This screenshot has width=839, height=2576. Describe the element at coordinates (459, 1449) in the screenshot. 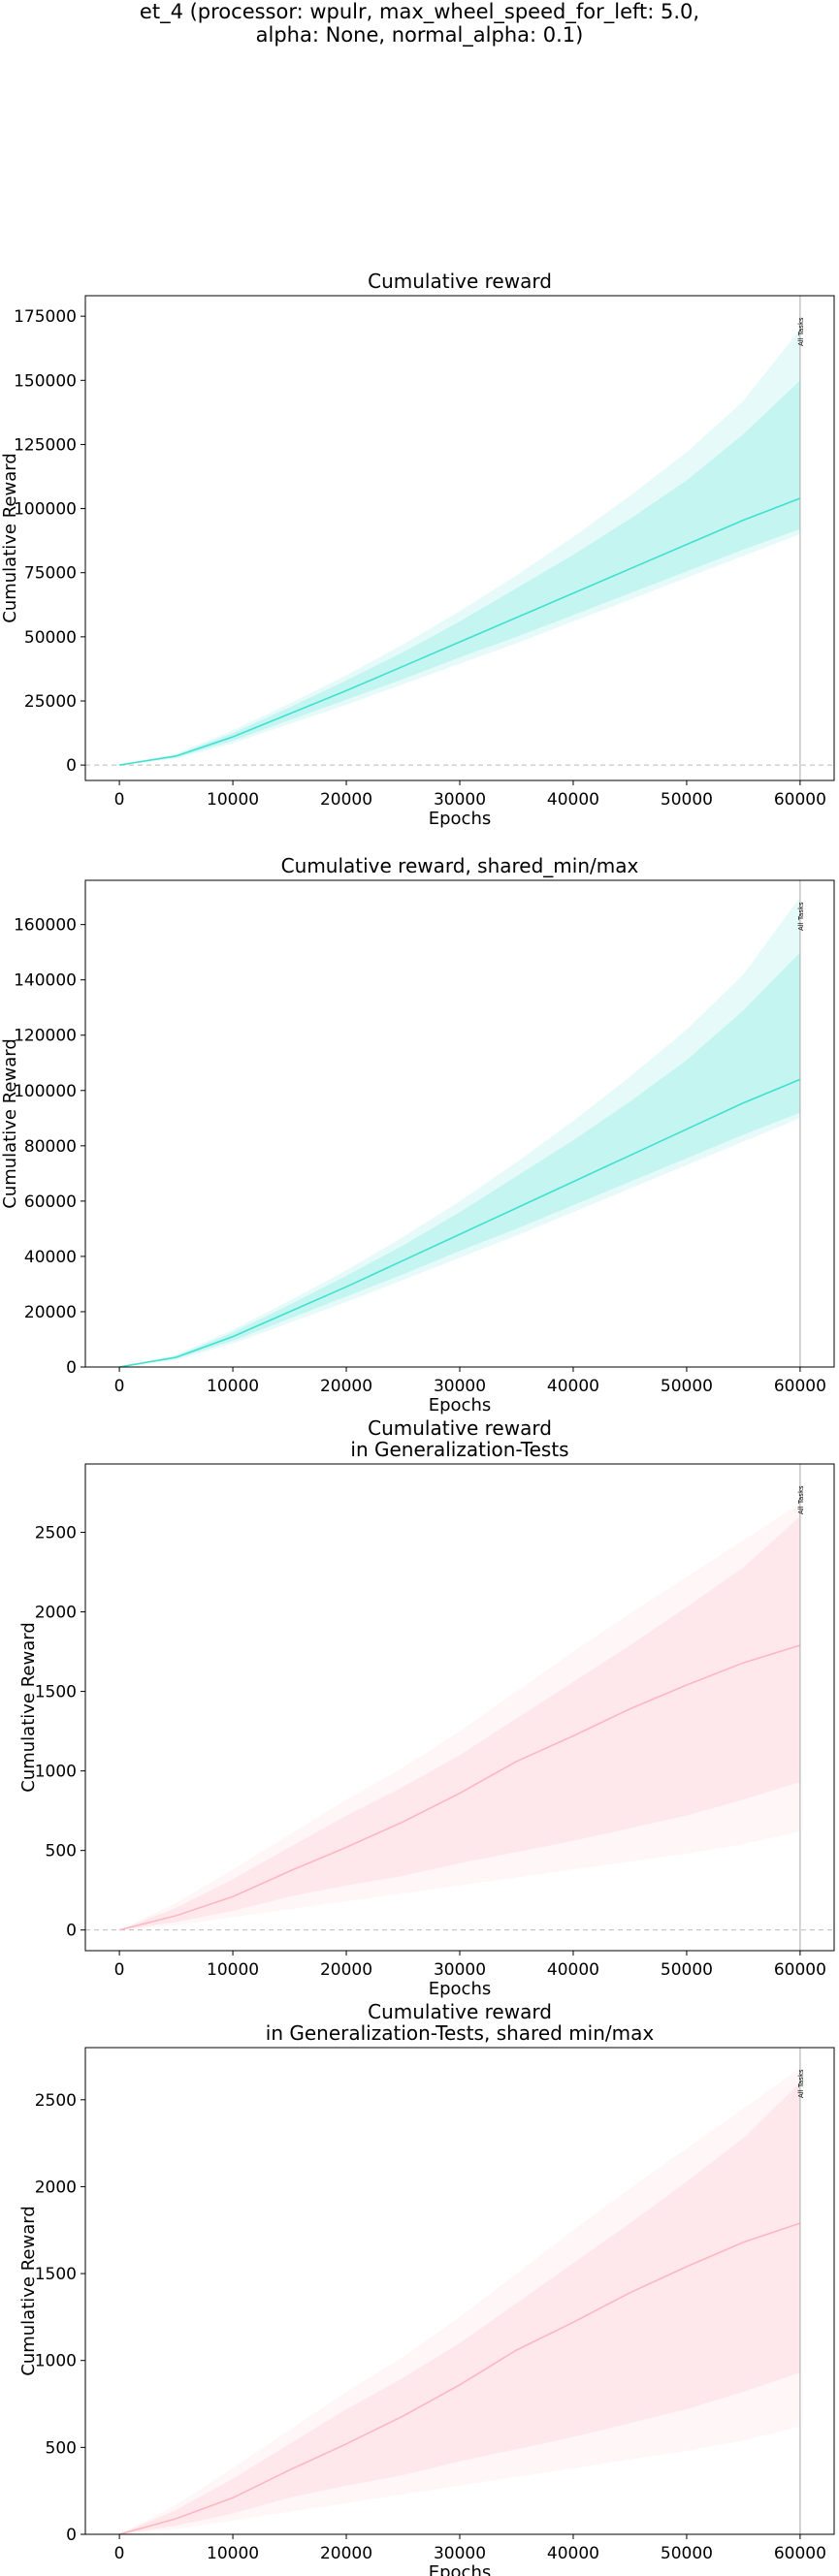

I see `chart-title: in Generalization-Tests` at that location.